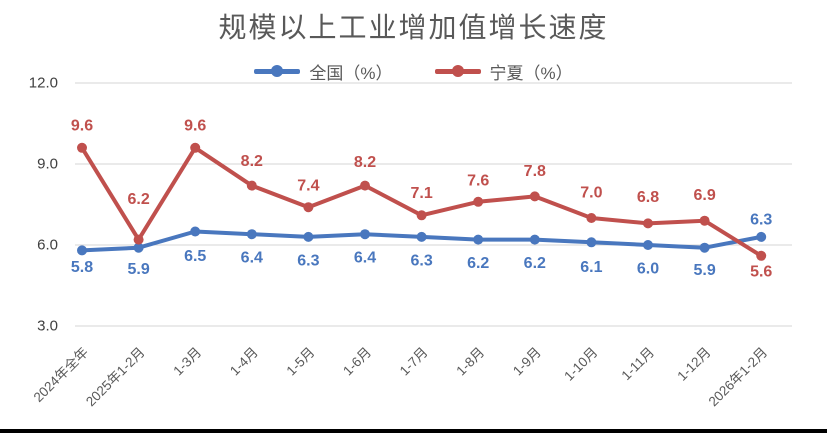  I want to click on x-axis-tick-label: 1-10月, so click(580, 364).